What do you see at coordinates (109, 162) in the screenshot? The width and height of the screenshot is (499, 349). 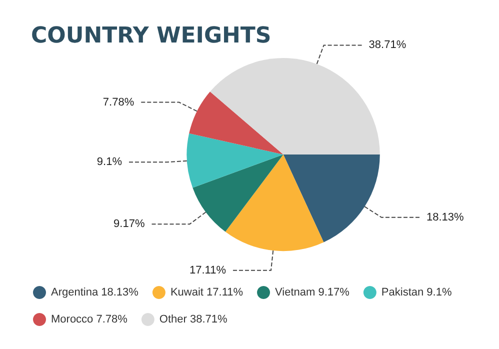 I see `data-label: 9.1%` at bounding box center [109, 162].